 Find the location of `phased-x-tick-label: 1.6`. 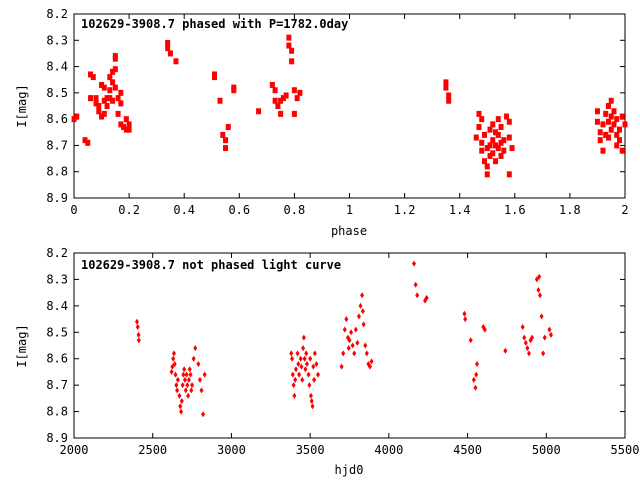

phased-x-tick-label: 1.6 is located at coordinates (515, 210).